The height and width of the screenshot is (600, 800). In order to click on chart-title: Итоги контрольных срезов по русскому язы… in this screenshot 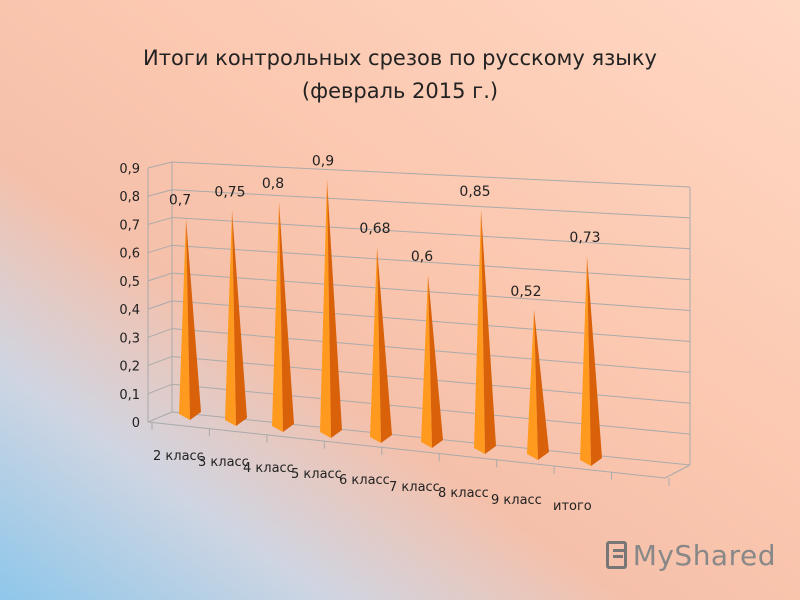, I will do `click(400, 75)`.